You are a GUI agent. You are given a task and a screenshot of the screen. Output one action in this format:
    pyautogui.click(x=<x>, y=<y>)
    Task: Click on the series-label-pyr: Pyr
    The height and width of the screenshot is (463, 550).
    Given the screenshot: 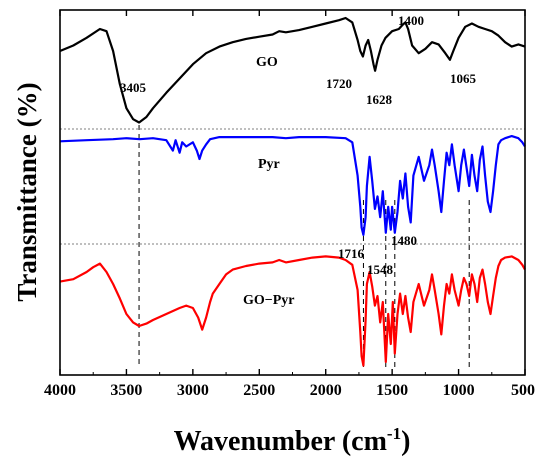 What is the action you would take?
    pyautogui.click(x=269, y=164)
    